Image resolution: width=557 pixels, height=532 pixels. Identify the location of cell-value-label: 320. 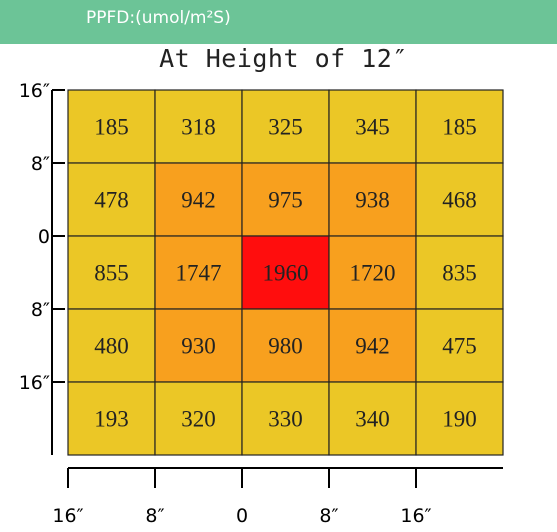
(198, 419).